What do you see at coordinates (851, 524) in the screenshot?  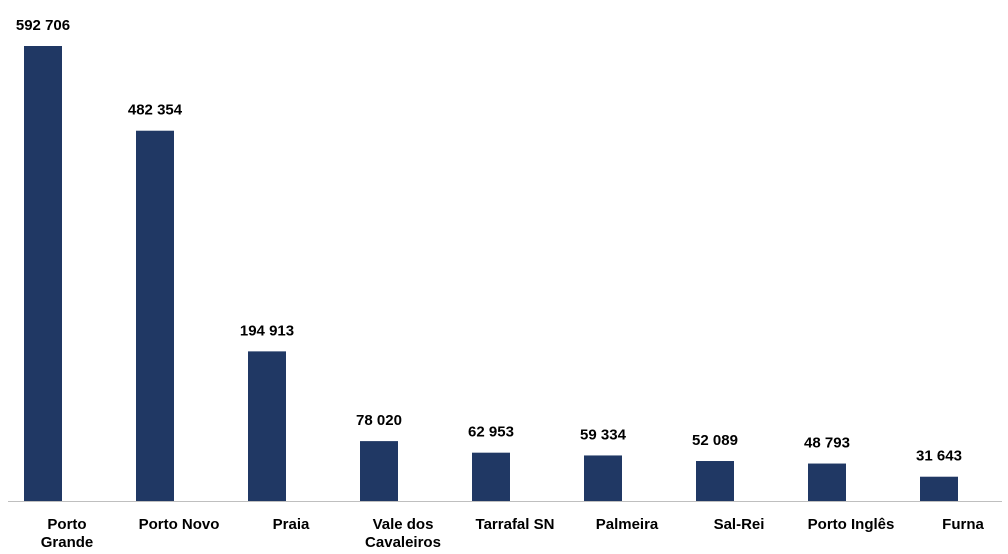 I see `x-tick-label: Porto Inglês` at bounding box center [851, 524].